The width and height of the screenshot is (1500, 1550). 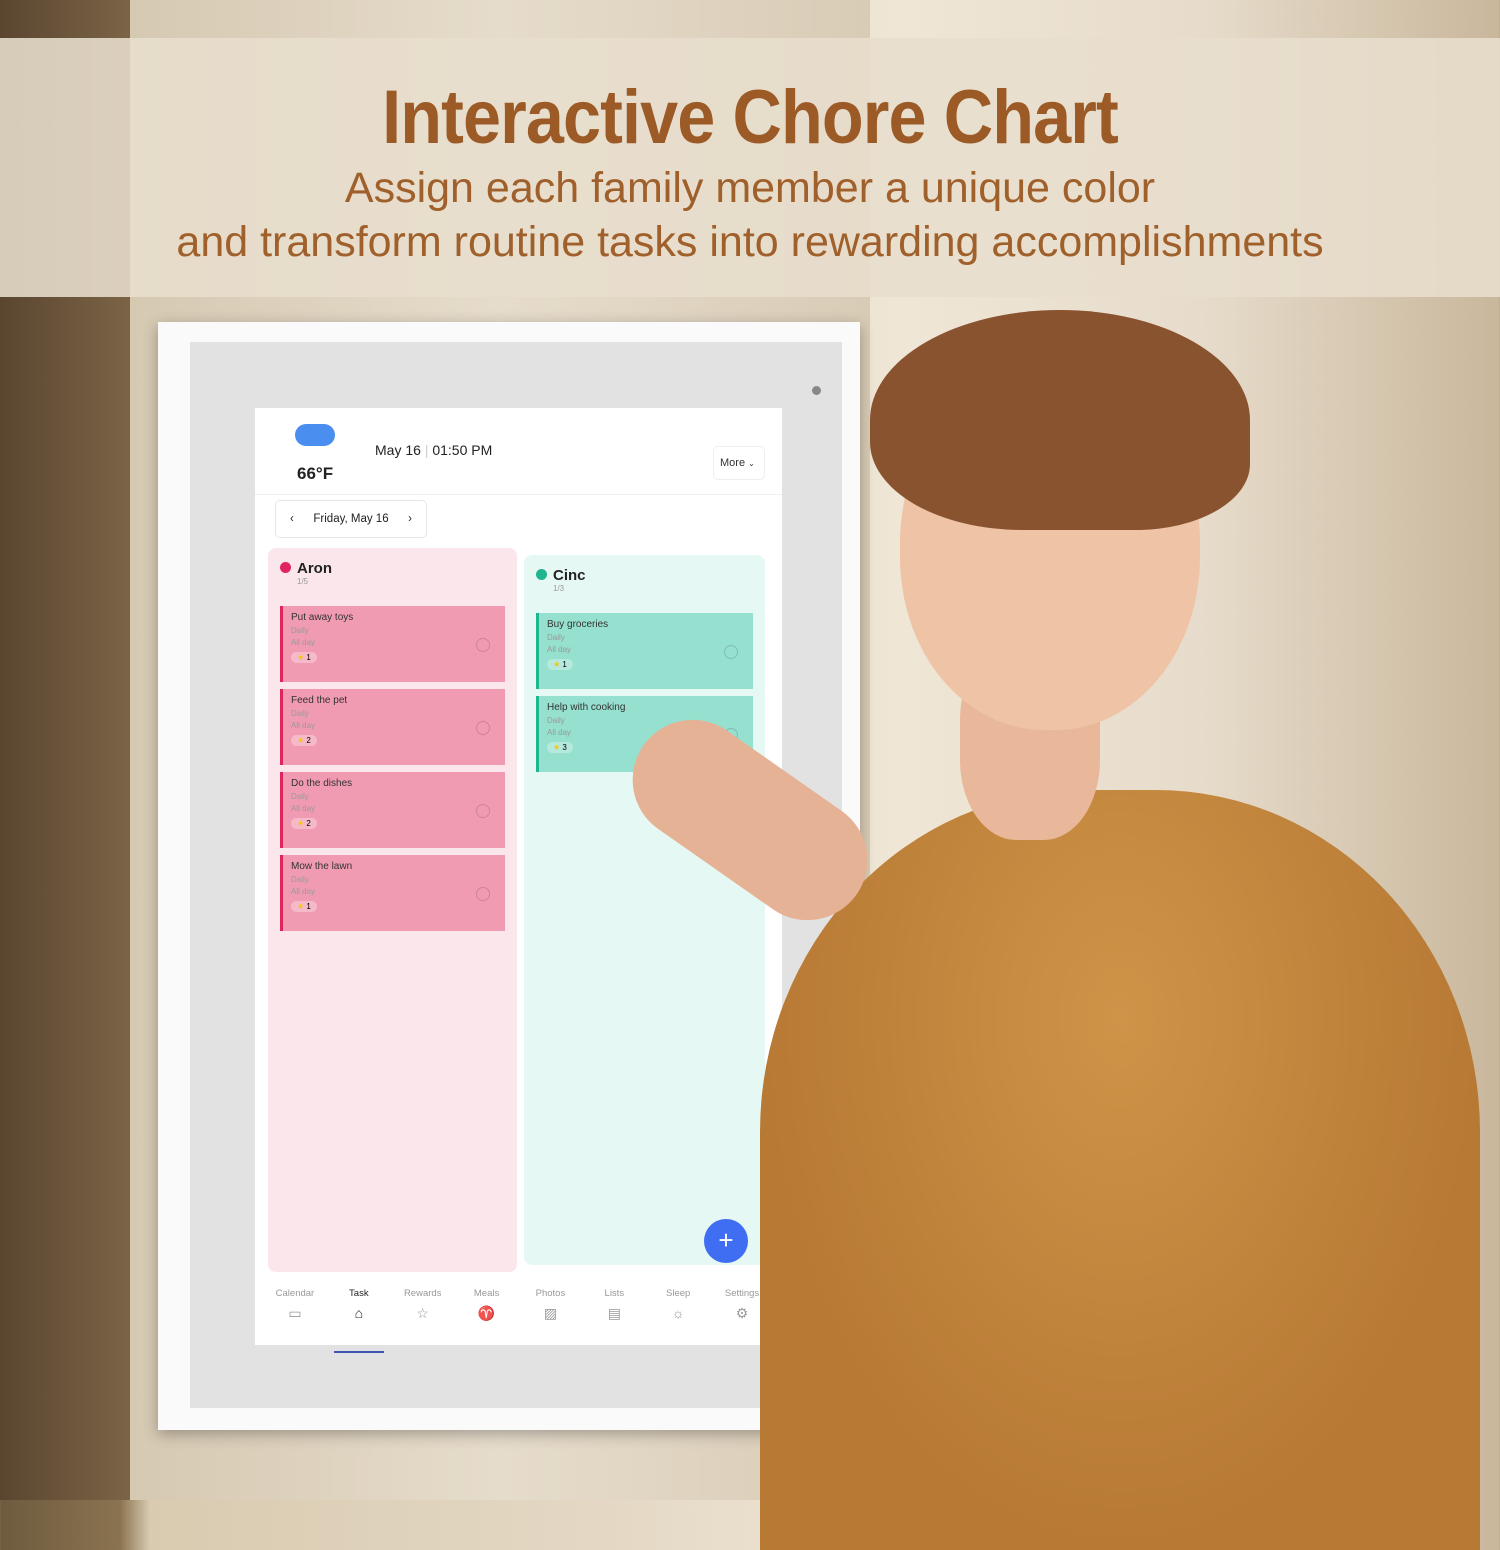 What do you see at coordinates (392, 644) in the screenshot?
I see `task-card: Put away toys Daily All day ★ 1` at bounding box center [392, 644].